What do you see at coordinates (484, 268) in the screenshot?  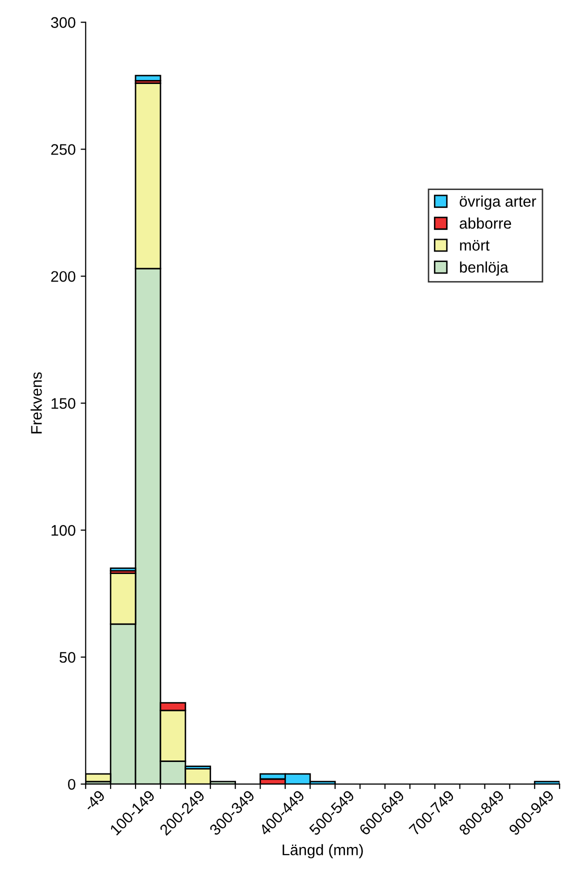 I see `legend-label: benlöja` at bounding box center [484, 268].